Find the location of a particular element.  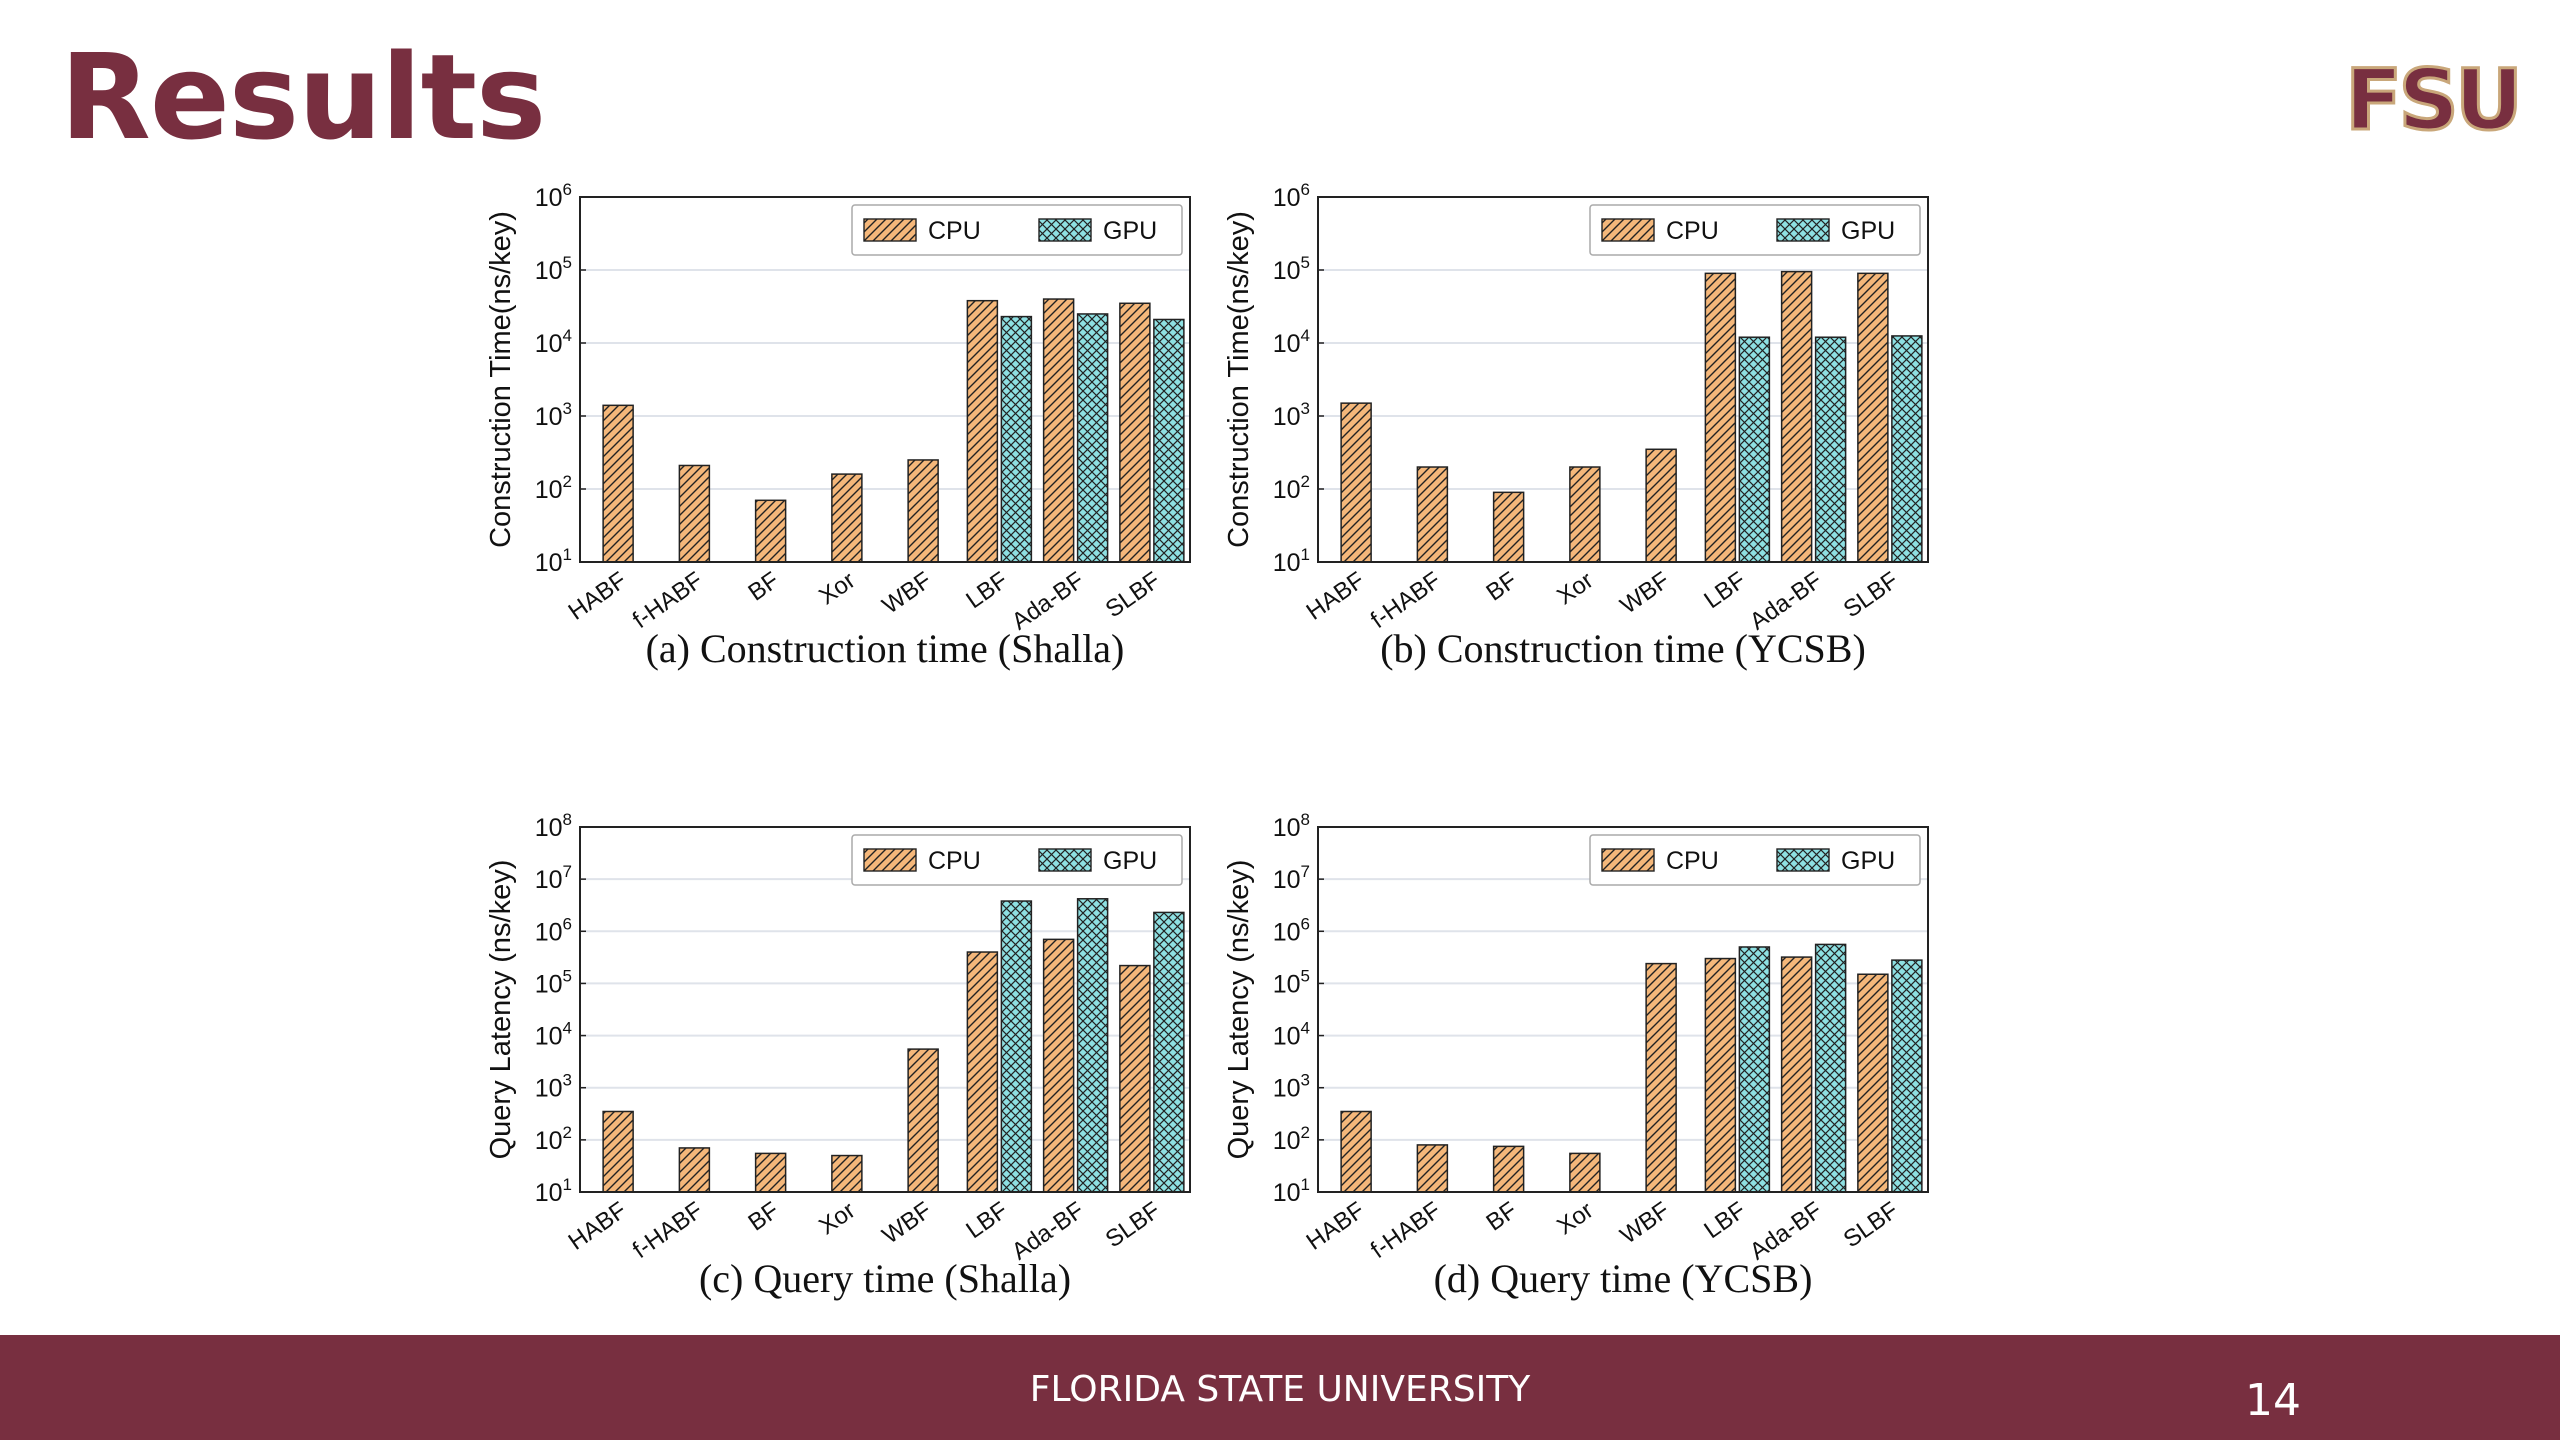

chart-caption: (b) Construction time (YCSB) is located at coordinates (1623, 648).